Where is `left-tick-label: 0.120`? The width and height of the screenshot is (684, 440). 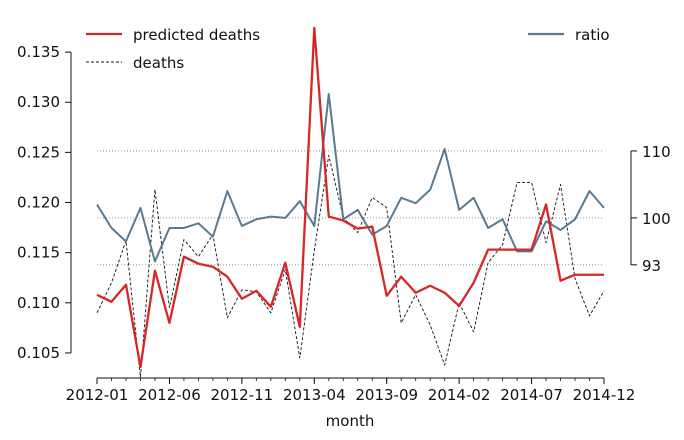 left-tick-label: 0.120 is located at coordinates (38, 203).